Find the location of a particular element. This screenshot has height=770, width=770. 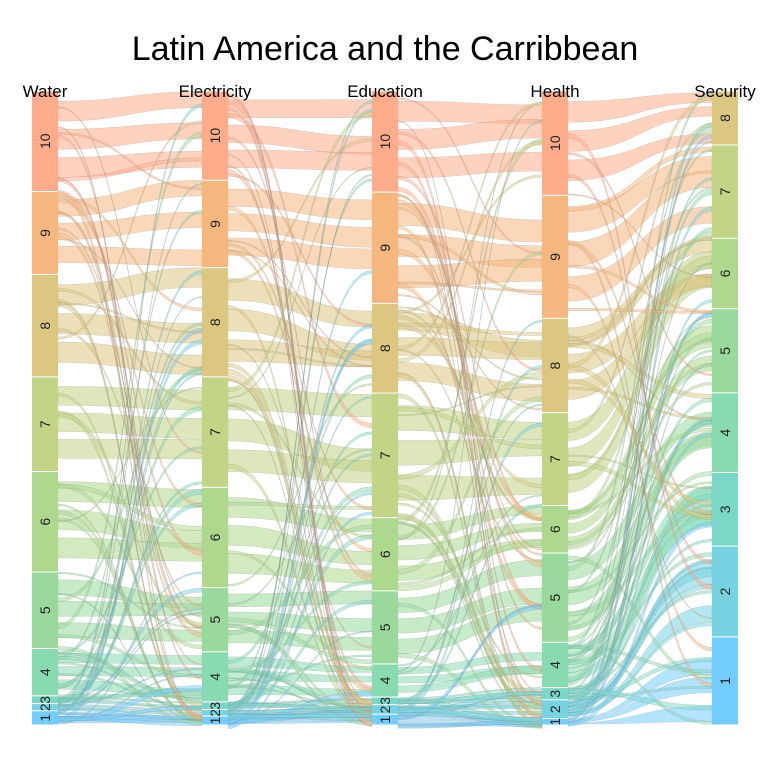

category-label-electricity-3: 3 is located at coordinates (215, 706).